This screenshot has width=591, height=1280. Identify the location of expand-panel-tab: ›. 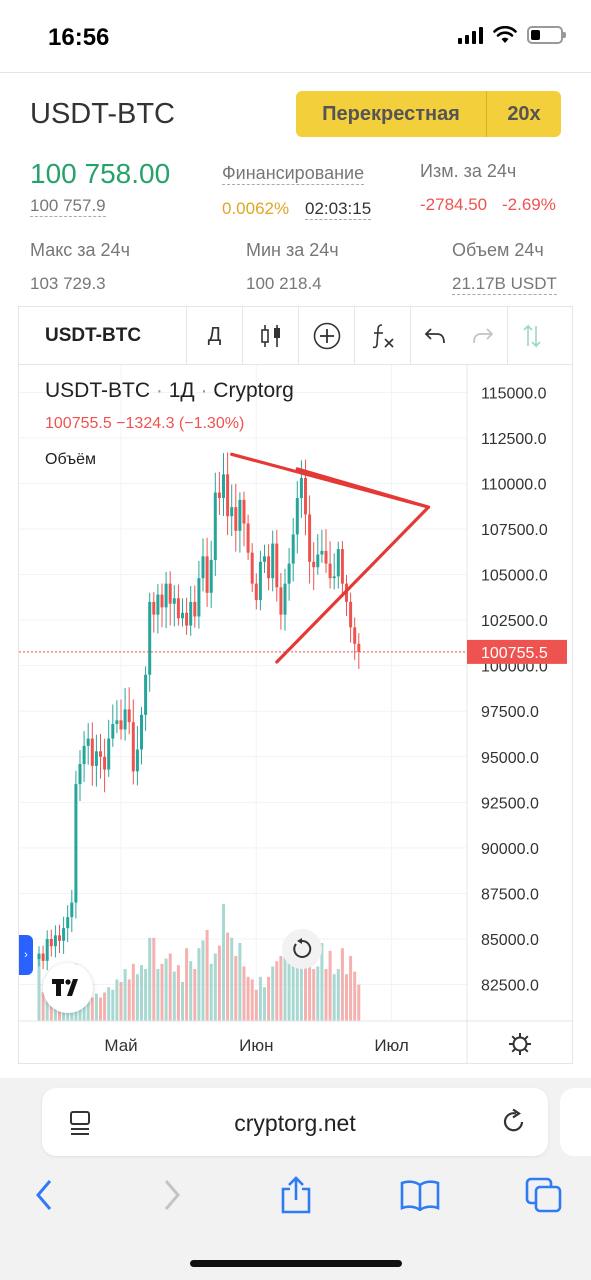
(26, 955).